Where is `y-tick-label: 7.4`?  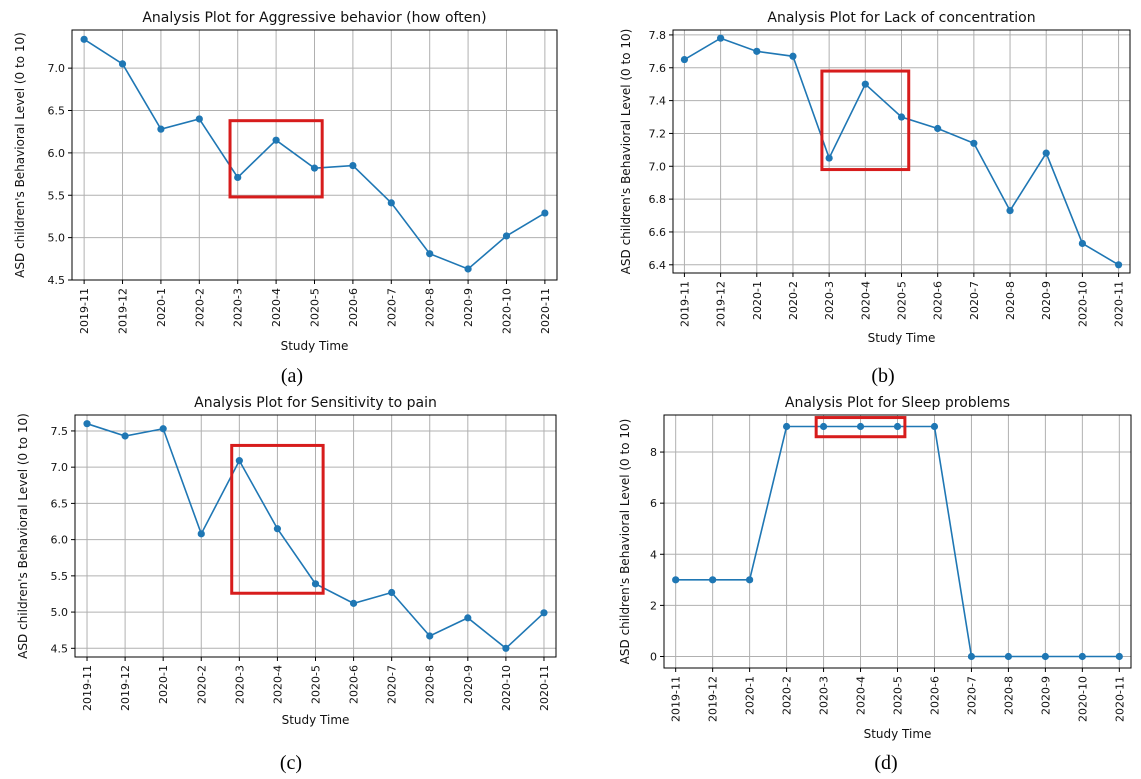
y-tick-label: 7.4 is located at coordinates (658, 101).